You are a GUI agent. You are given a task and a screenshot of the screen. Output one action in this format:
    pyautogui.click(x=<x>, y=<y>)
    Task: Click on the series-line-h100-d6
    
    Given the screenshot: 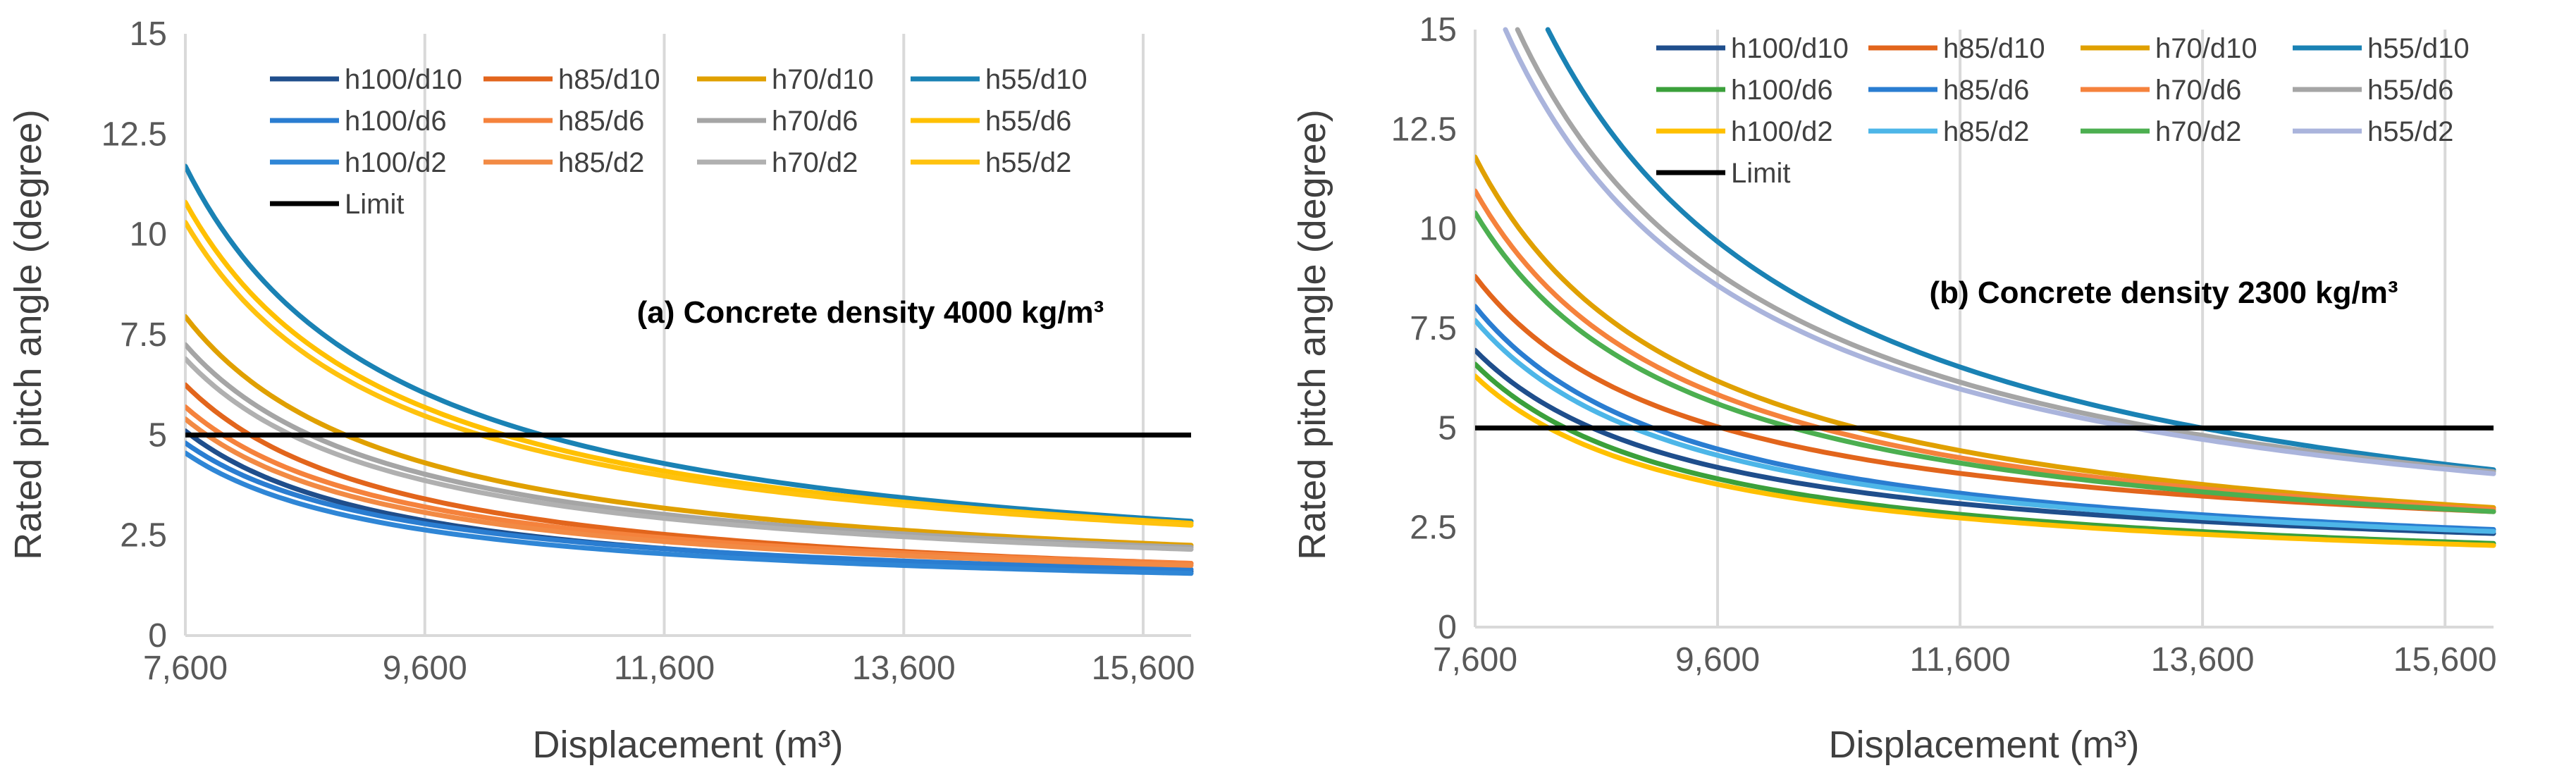 What is the action you would take?
    pyautogui.click(x=689, y=506)
    